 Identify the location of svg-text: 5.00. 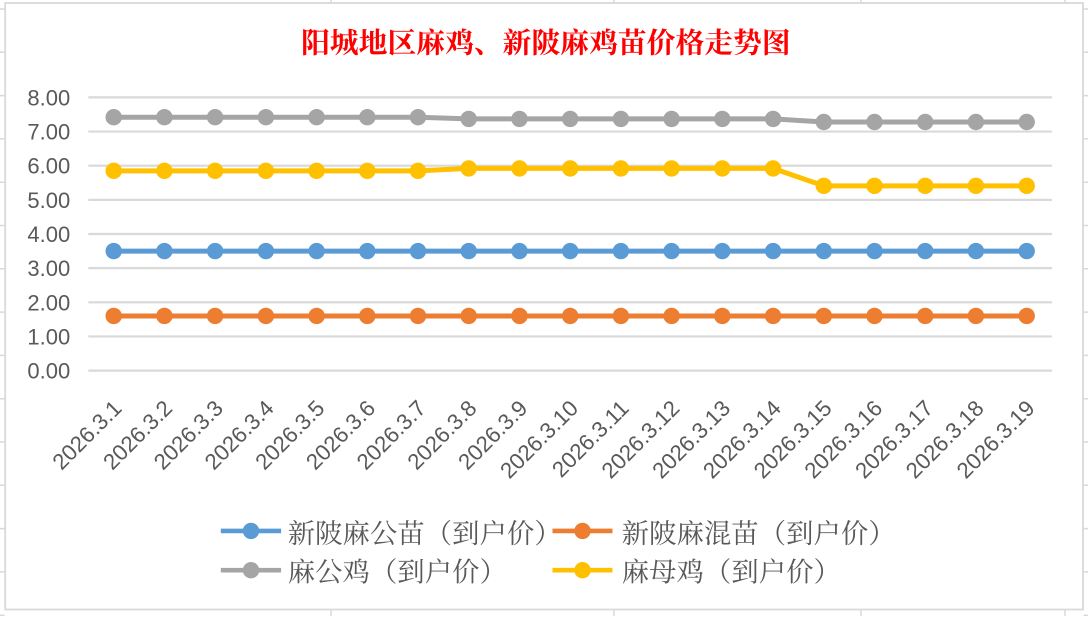
(48, 200).